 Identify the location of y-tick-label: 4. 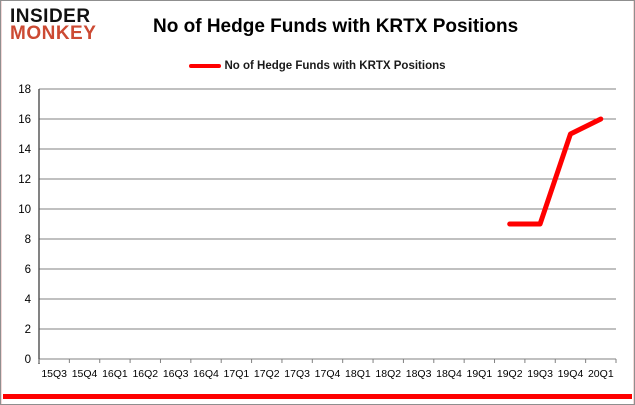
(28, 300).